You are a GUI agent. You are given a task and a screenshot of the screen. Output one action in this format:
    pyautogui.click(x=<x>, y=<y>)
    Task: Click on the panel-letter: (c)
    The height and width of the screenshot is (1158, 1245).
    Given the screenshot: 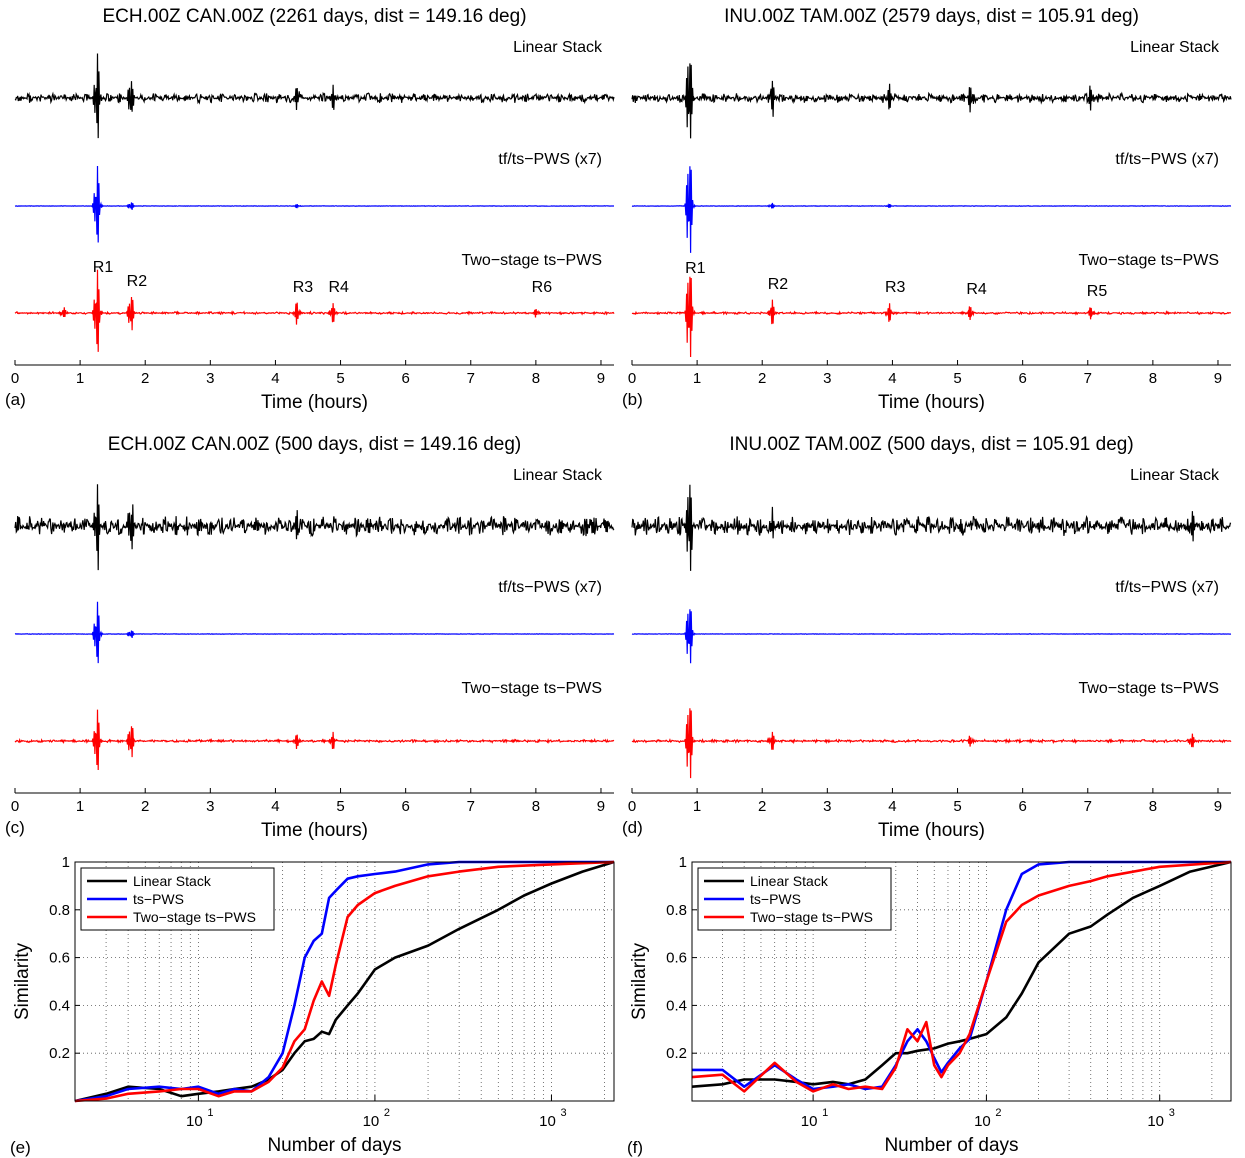 What is the action you would take?
    pyautogui.click(x=15, y=827)
    